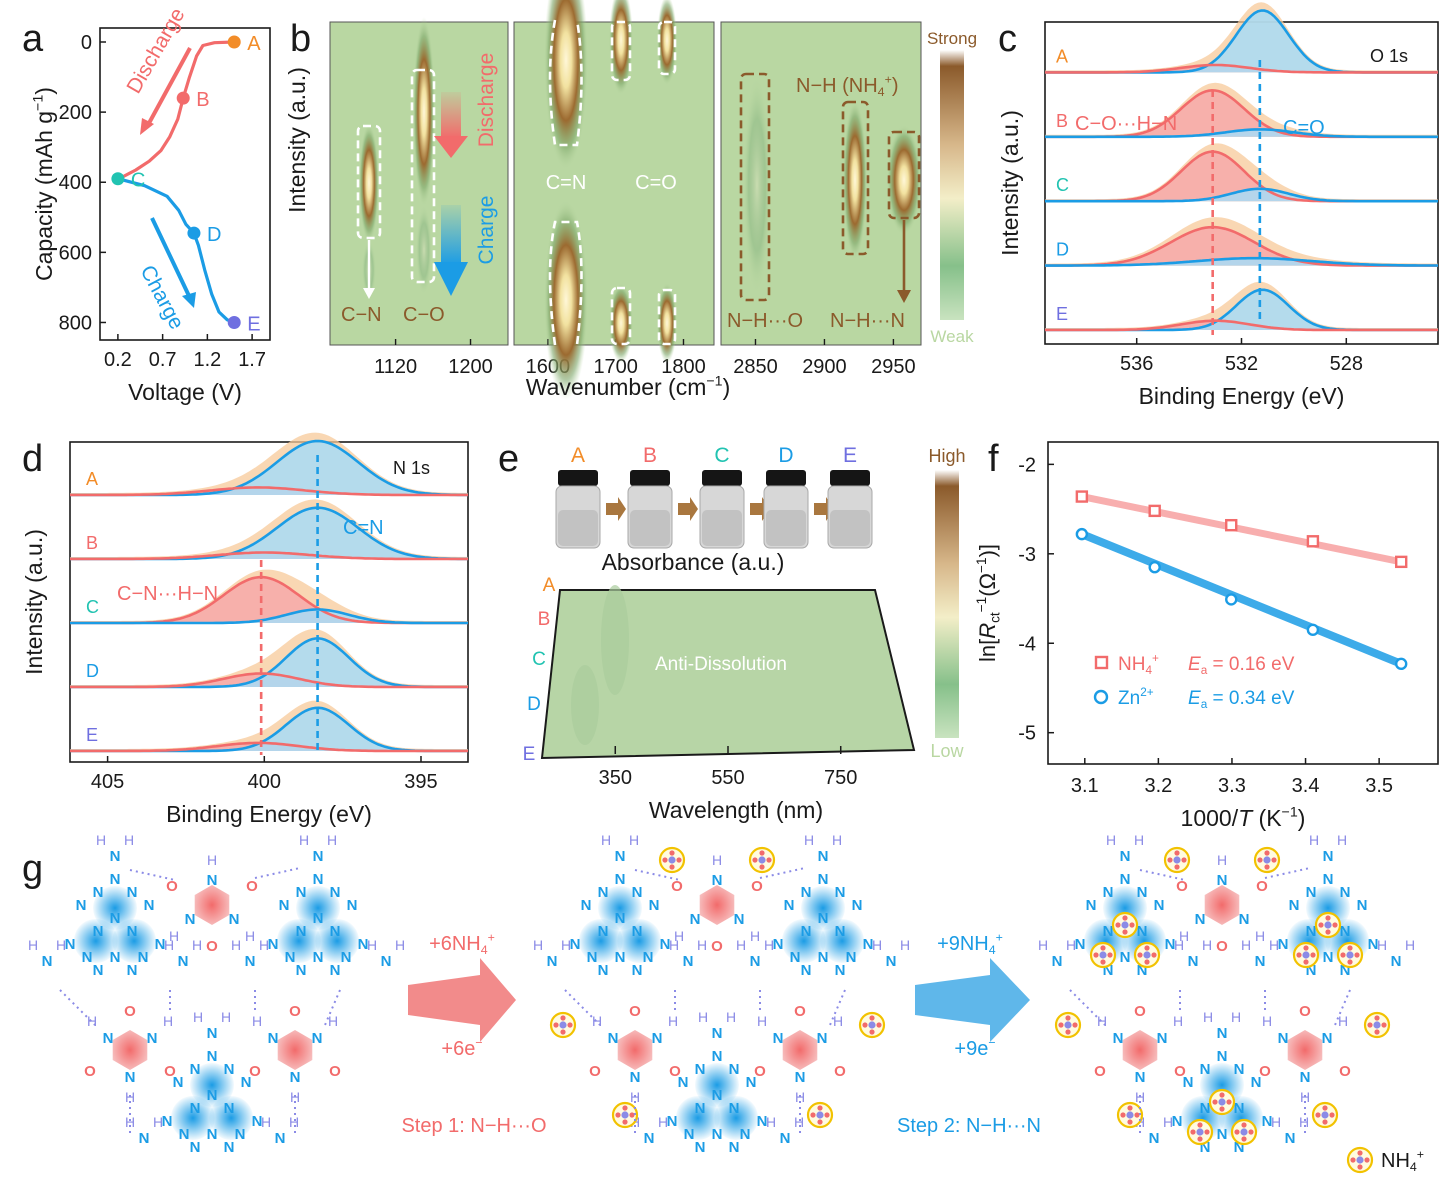 This screenshot has width=1448, height=1184. Describe the element at coordinates (369, 293) in the screenshot. I see `arrowhead-cn` at that location.